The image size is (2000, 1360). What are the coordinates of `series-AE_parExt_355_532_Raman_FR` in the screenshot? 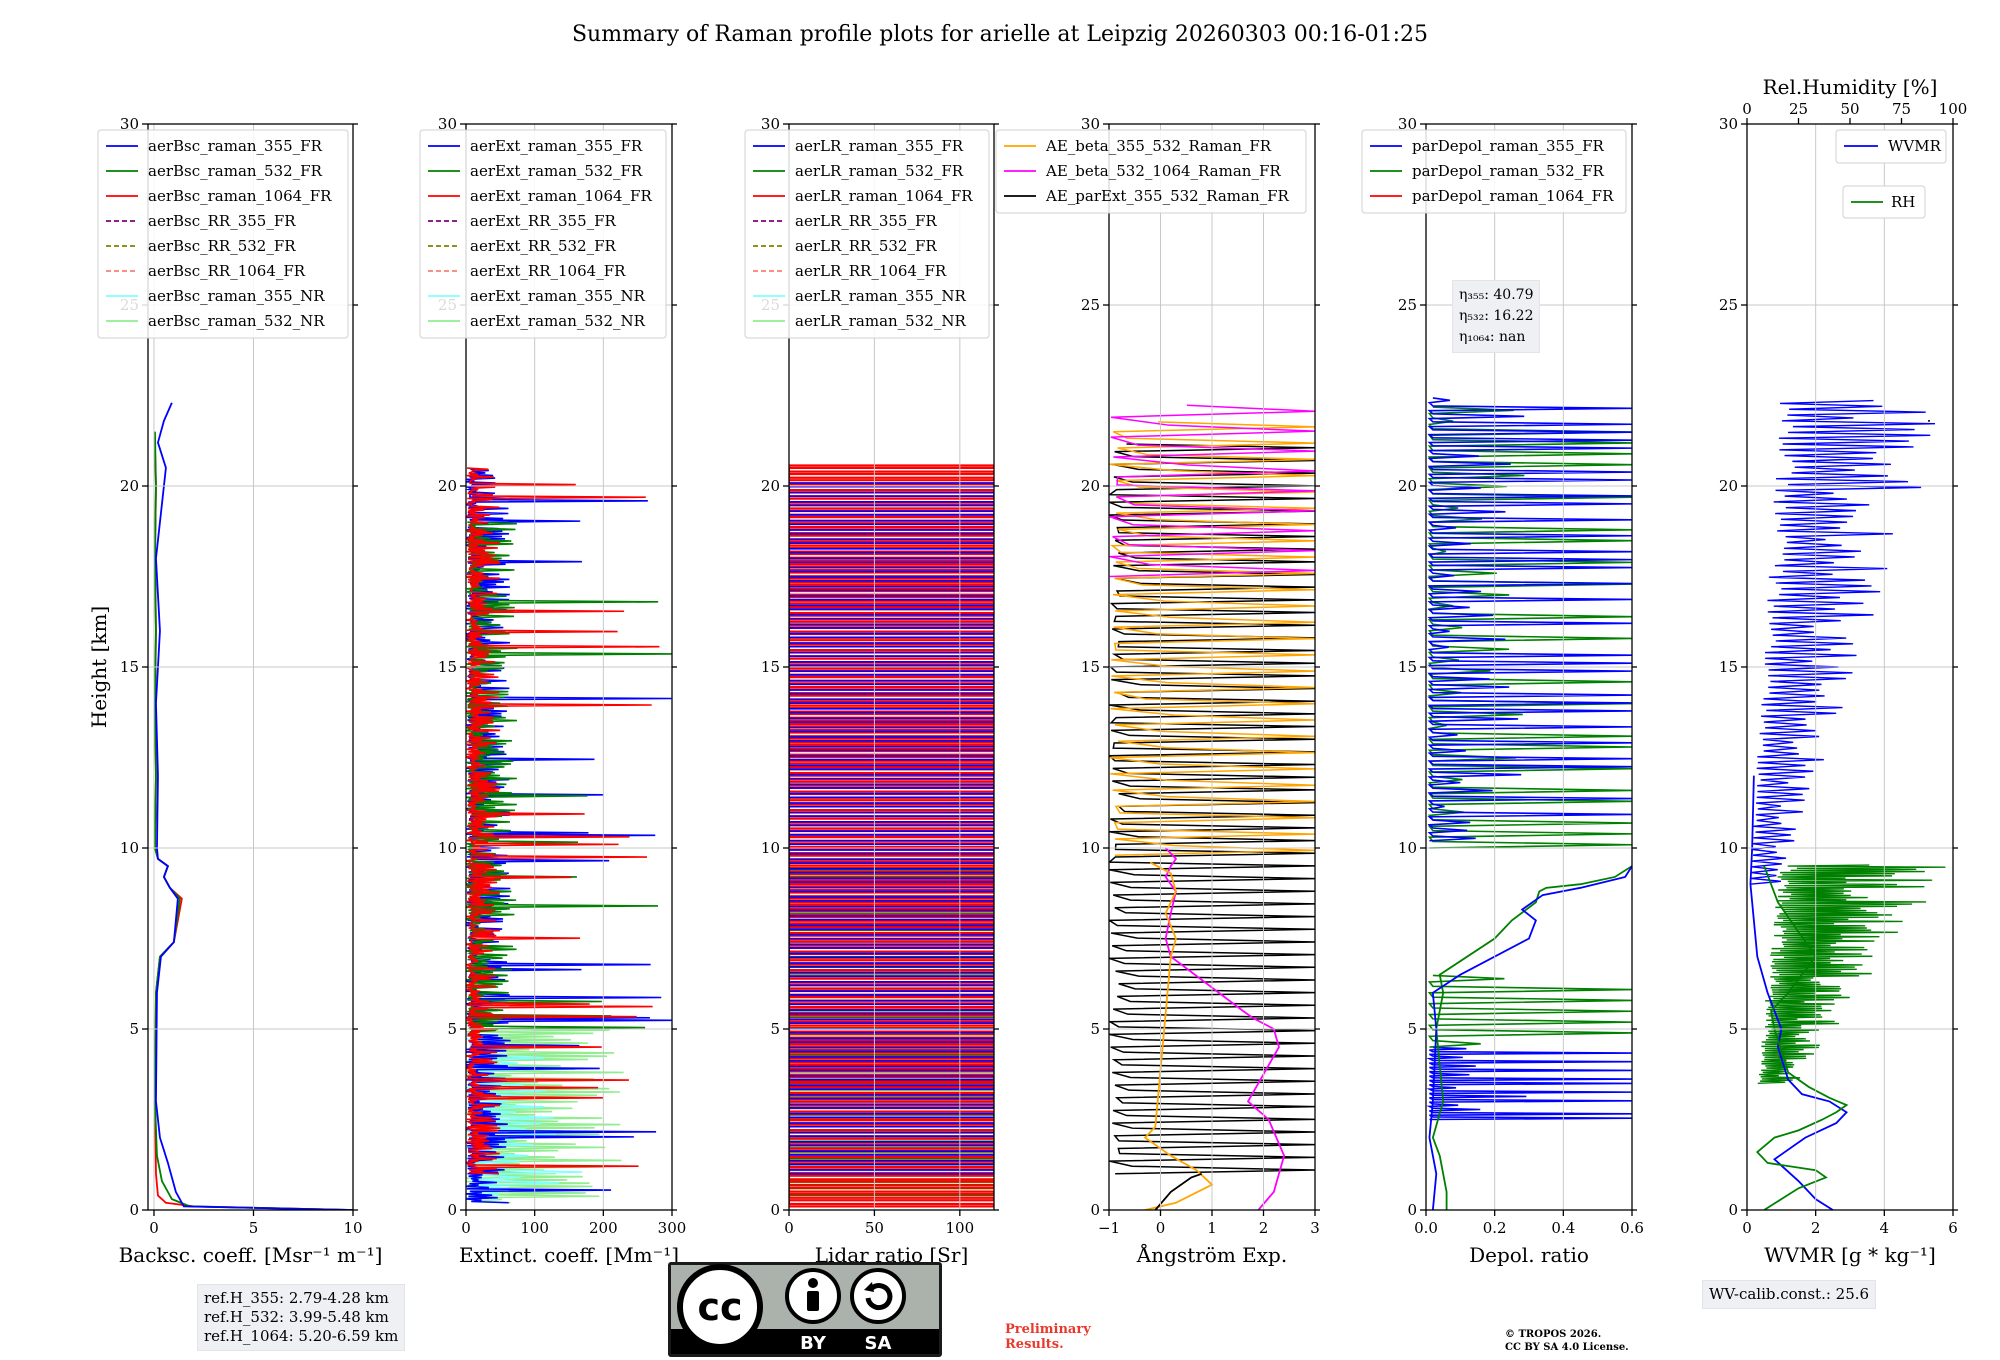 It's located at (1178, 1191).